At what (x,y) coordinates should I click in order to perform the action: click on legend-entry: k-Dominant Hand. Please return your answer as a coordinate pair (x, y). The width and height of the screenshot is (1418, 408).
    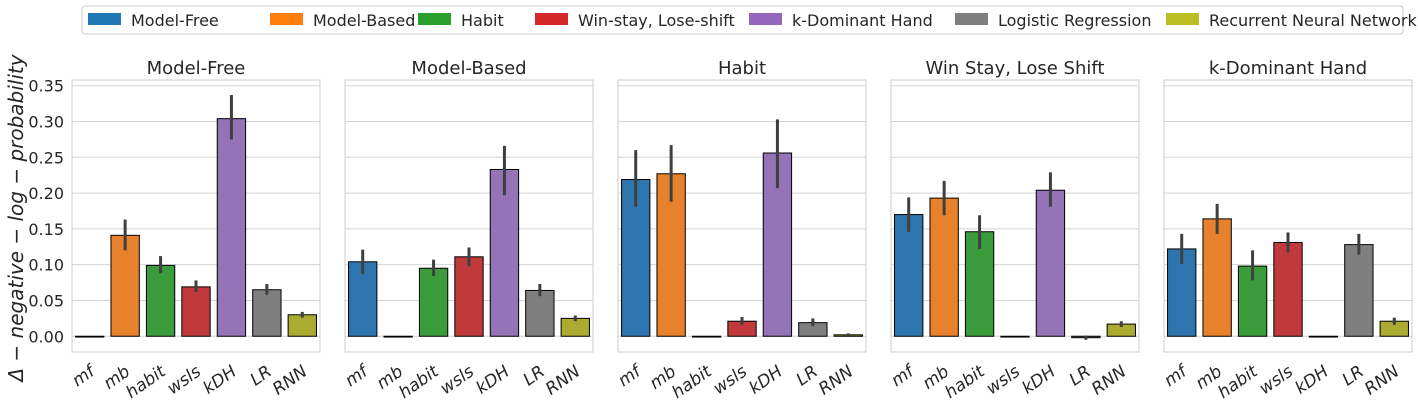
    Looking at the image, I should click on (841, 20).